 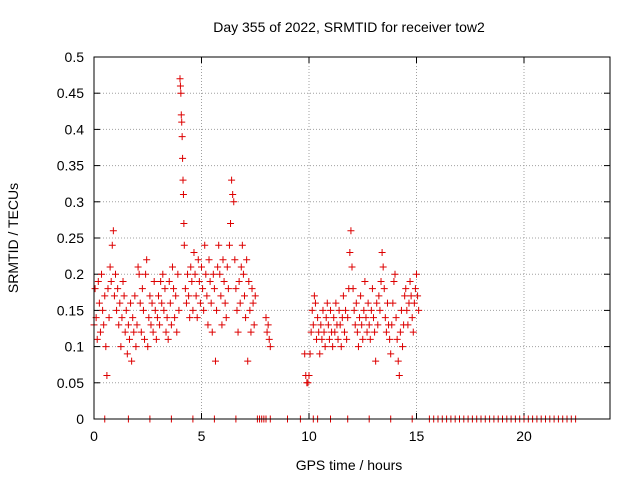 I want to click on y-tick-label: 0.05, so click(x=70, y=383).